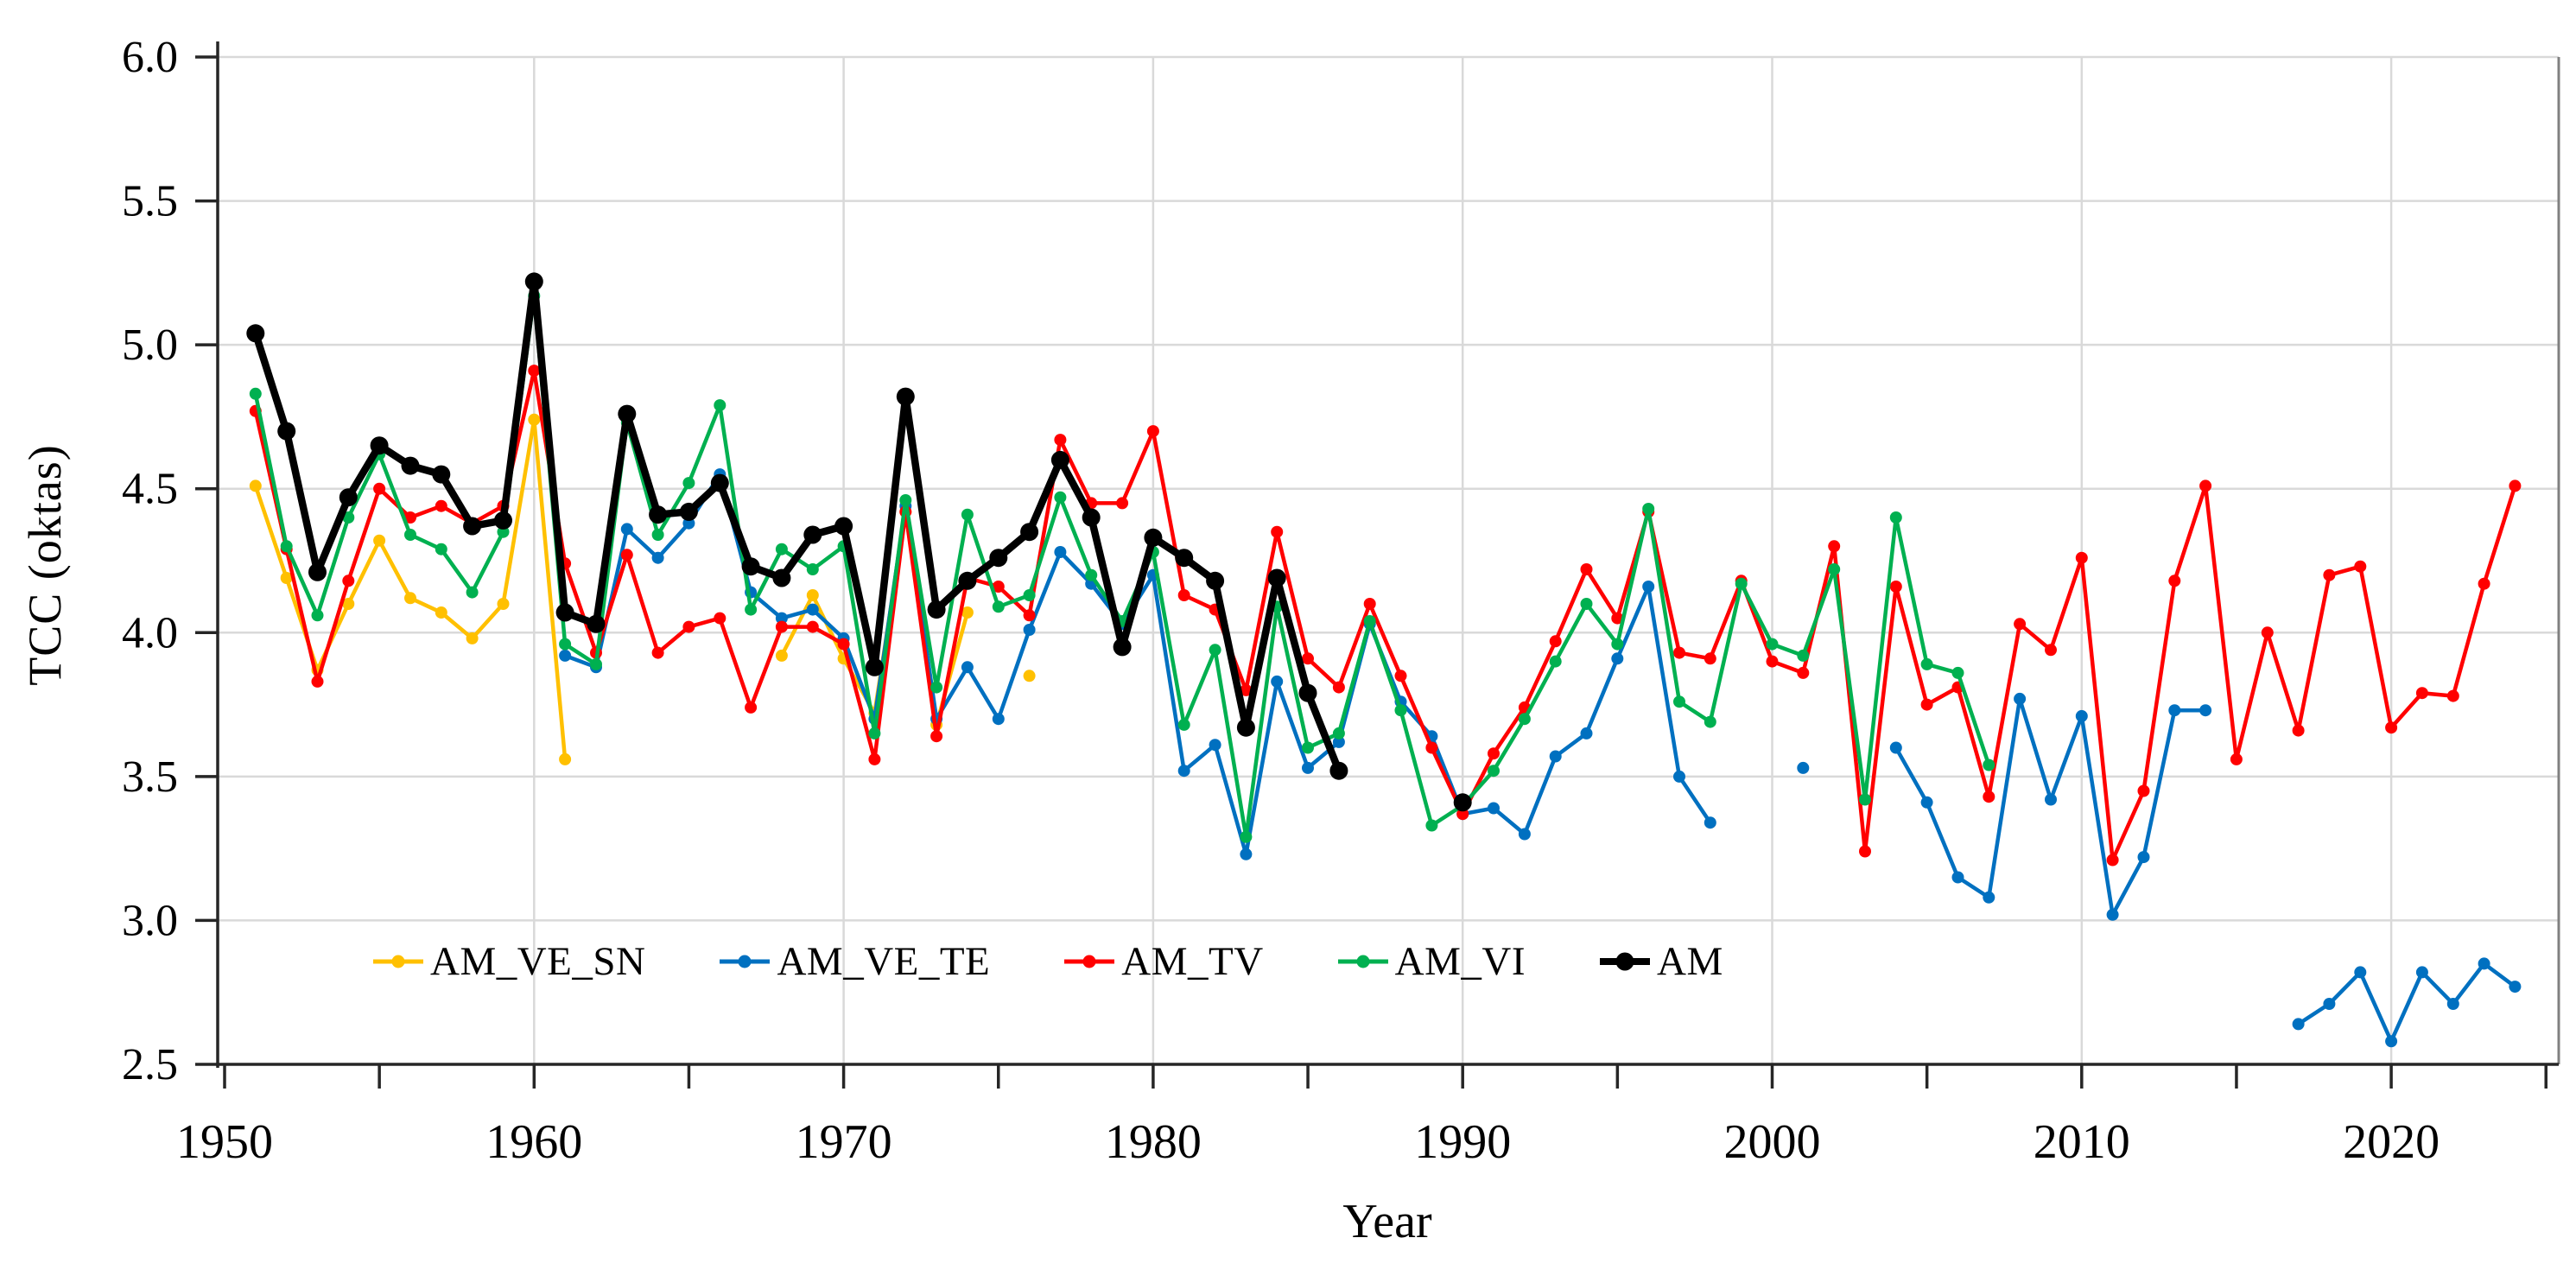 Image resolution: width=2576 pixels, height=1276 pixels. Describe the element at coordinates (2082, 1142) in the screenshot. I see `x-tick-label: 2010` at that location.